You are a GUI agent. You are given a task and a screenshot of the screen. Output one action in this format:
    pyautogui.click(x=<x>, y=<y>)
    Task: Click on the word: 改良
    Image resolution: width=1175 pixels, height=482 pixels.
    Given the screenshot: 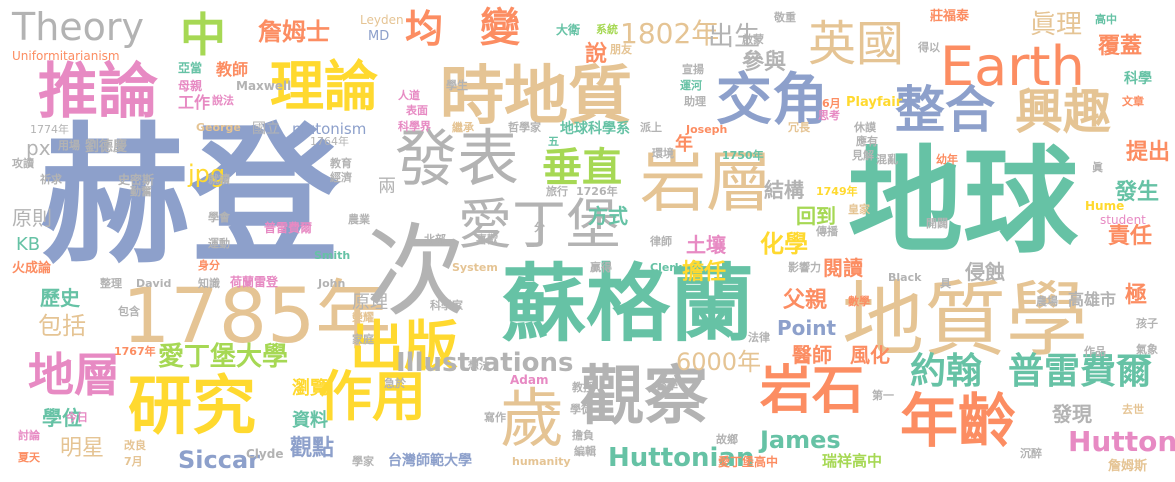 What is the action you would take?
    pyautogui.click(x=135, y=445)
    